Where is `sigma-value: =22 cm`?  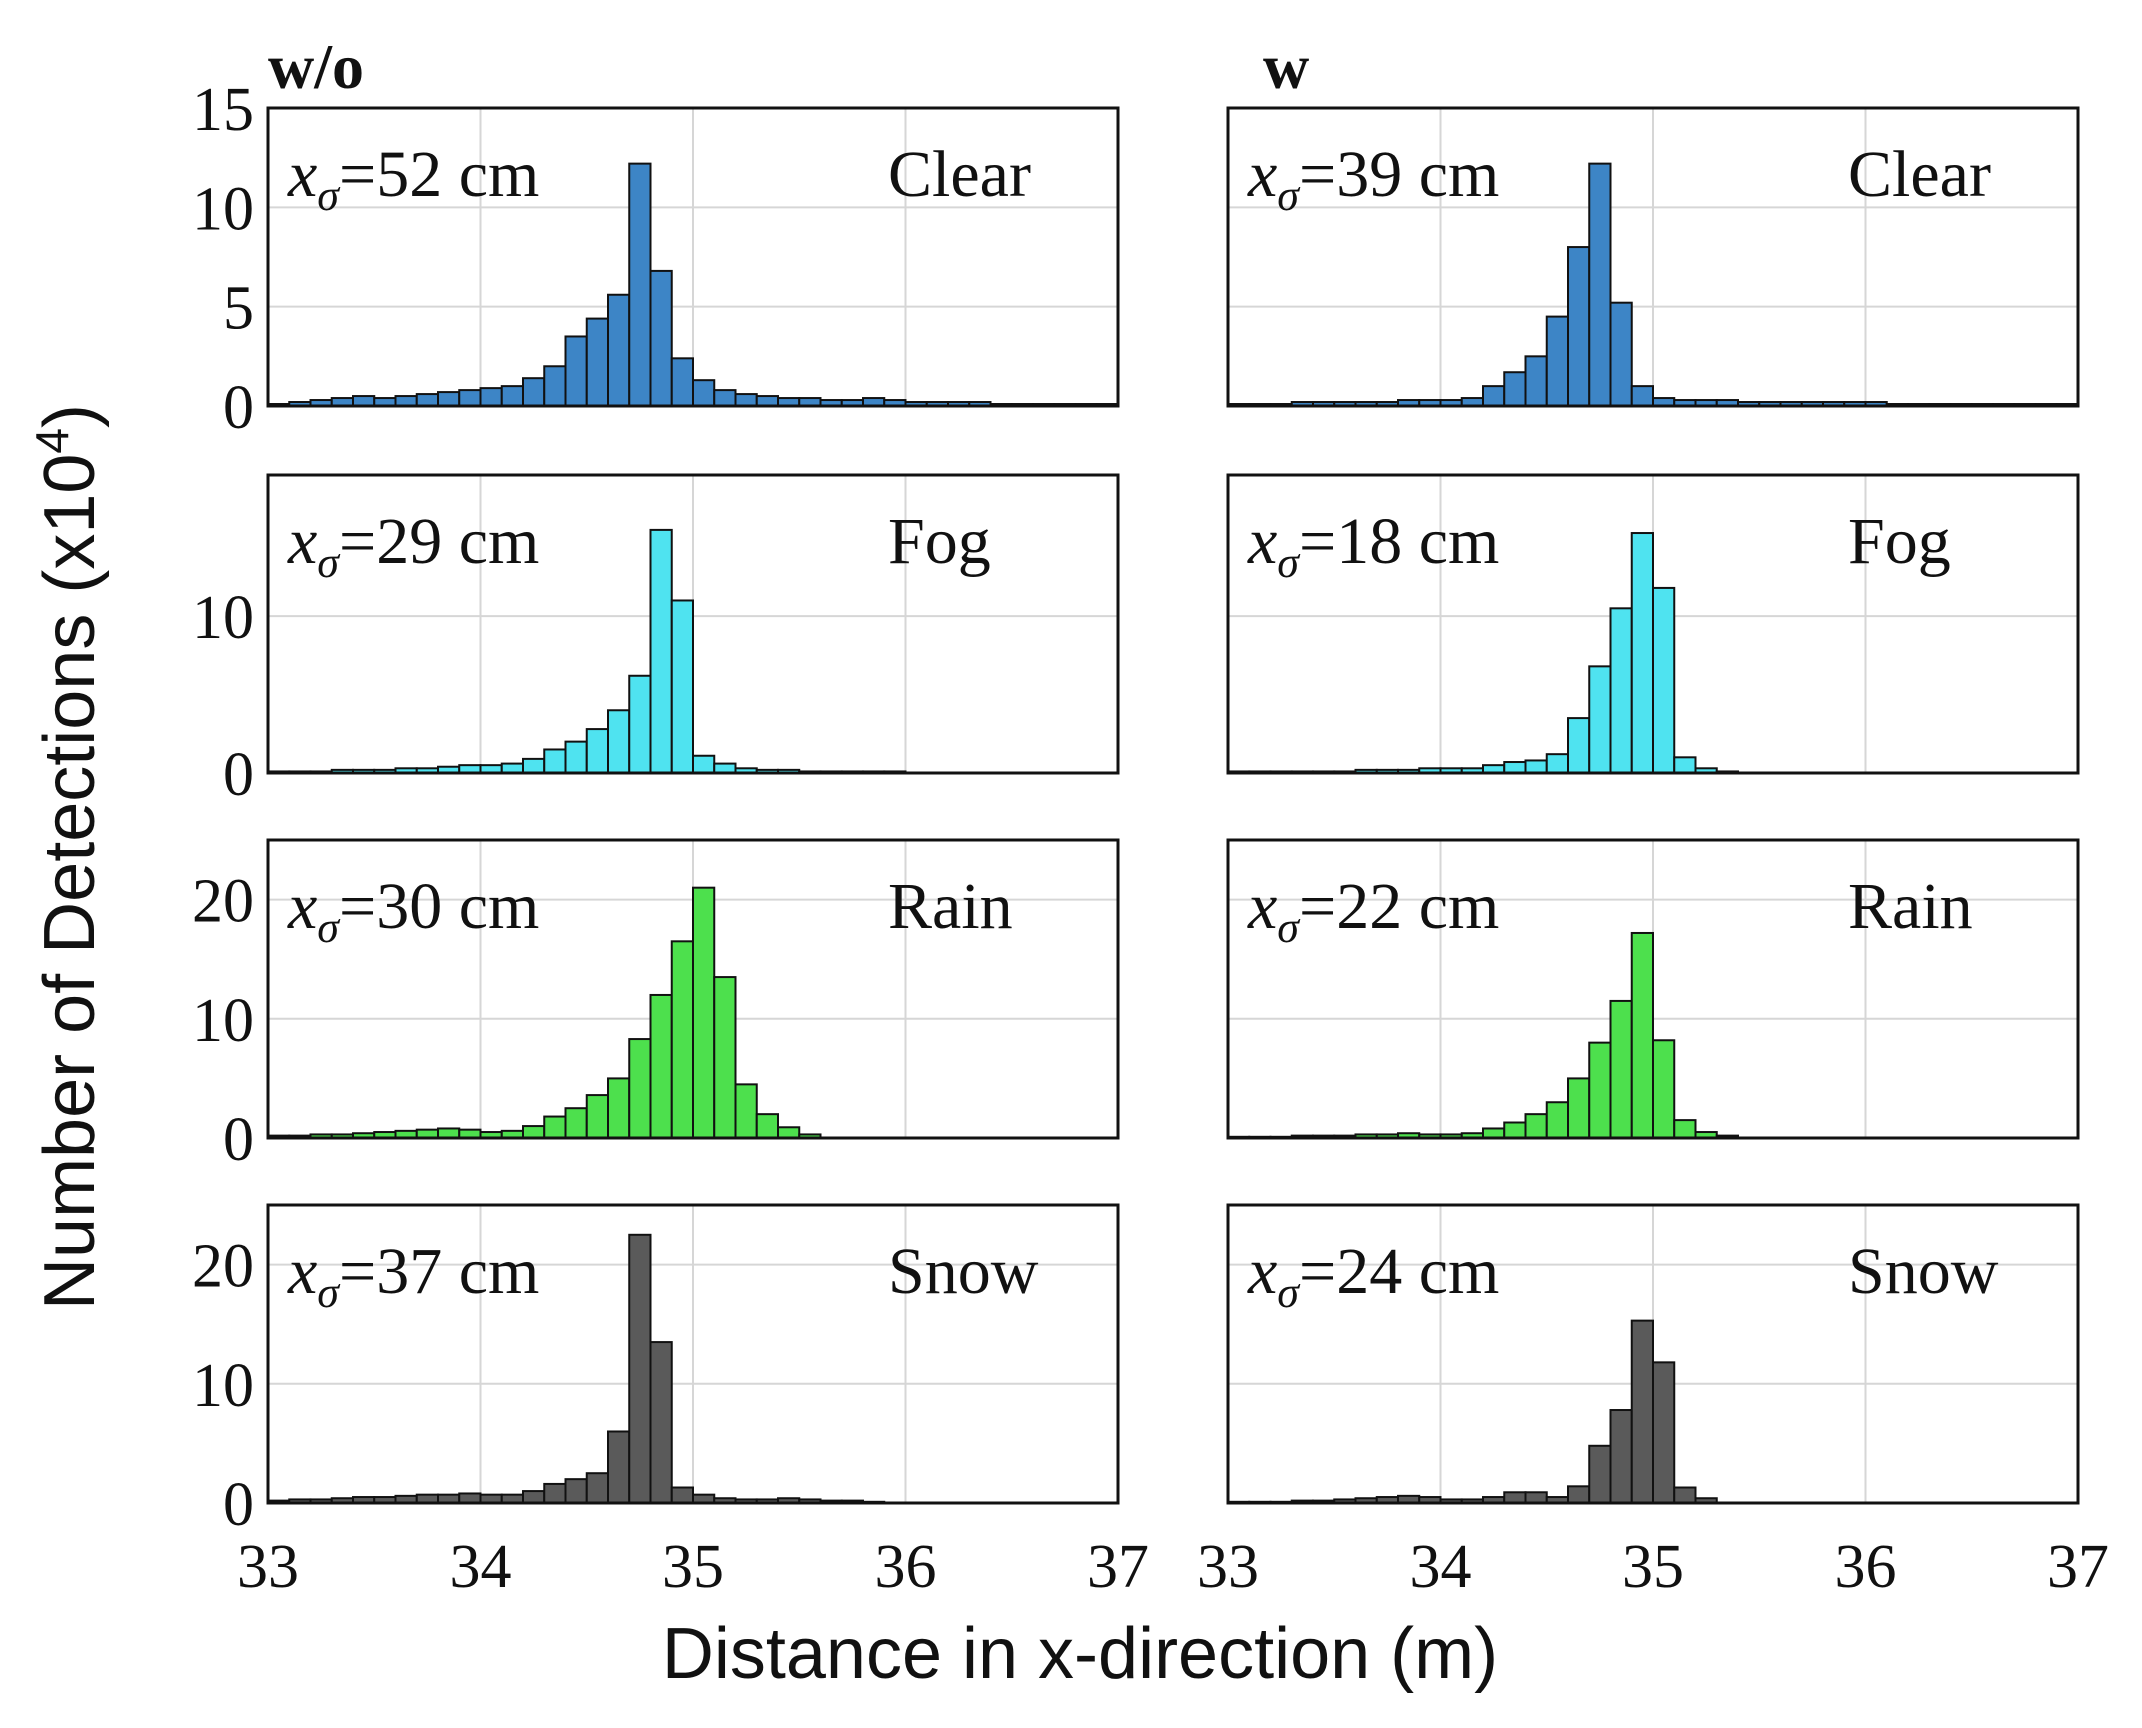 sigma-value: =22 cm is located at coordinates (1399, 906).